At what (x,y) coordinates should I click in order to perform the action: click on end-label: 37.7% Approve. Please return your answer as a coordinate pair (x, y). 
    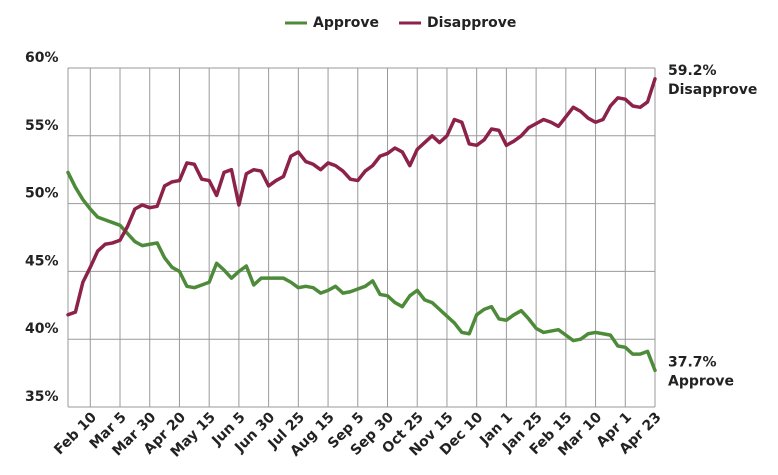
    Looking at the image, I should click on (701, 371).